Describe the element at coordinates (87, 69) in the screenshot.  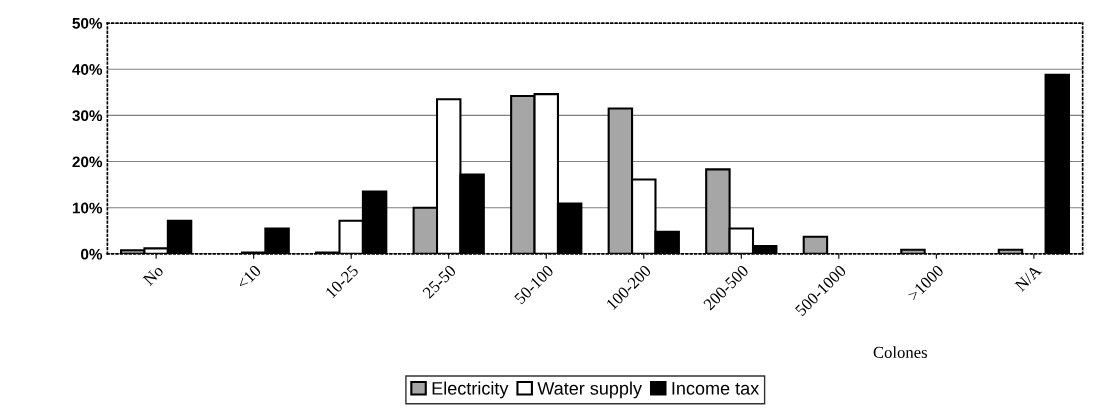
I see `y-tick-label: 40%` at that location.